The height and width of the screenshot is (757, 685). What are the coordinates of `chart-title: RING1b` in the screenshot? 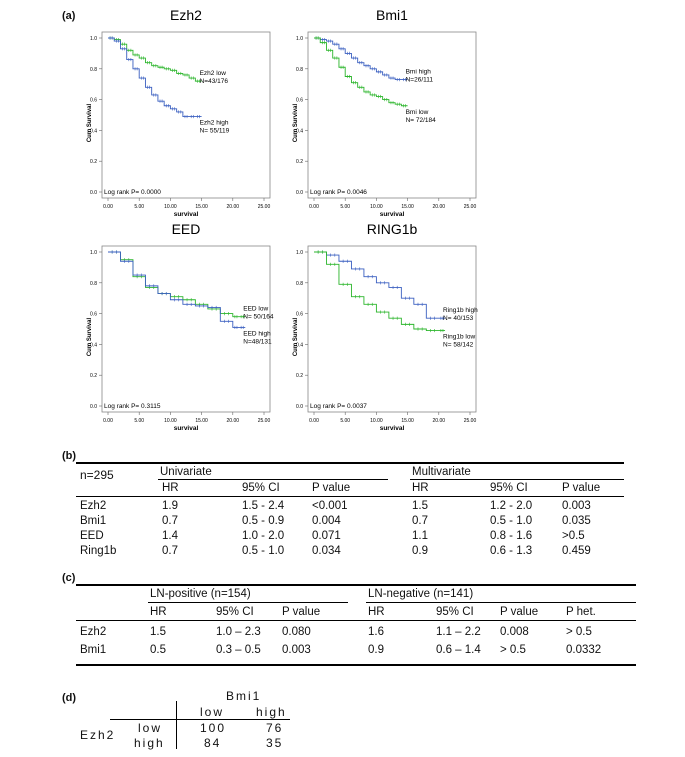 It's located at (392, 229).